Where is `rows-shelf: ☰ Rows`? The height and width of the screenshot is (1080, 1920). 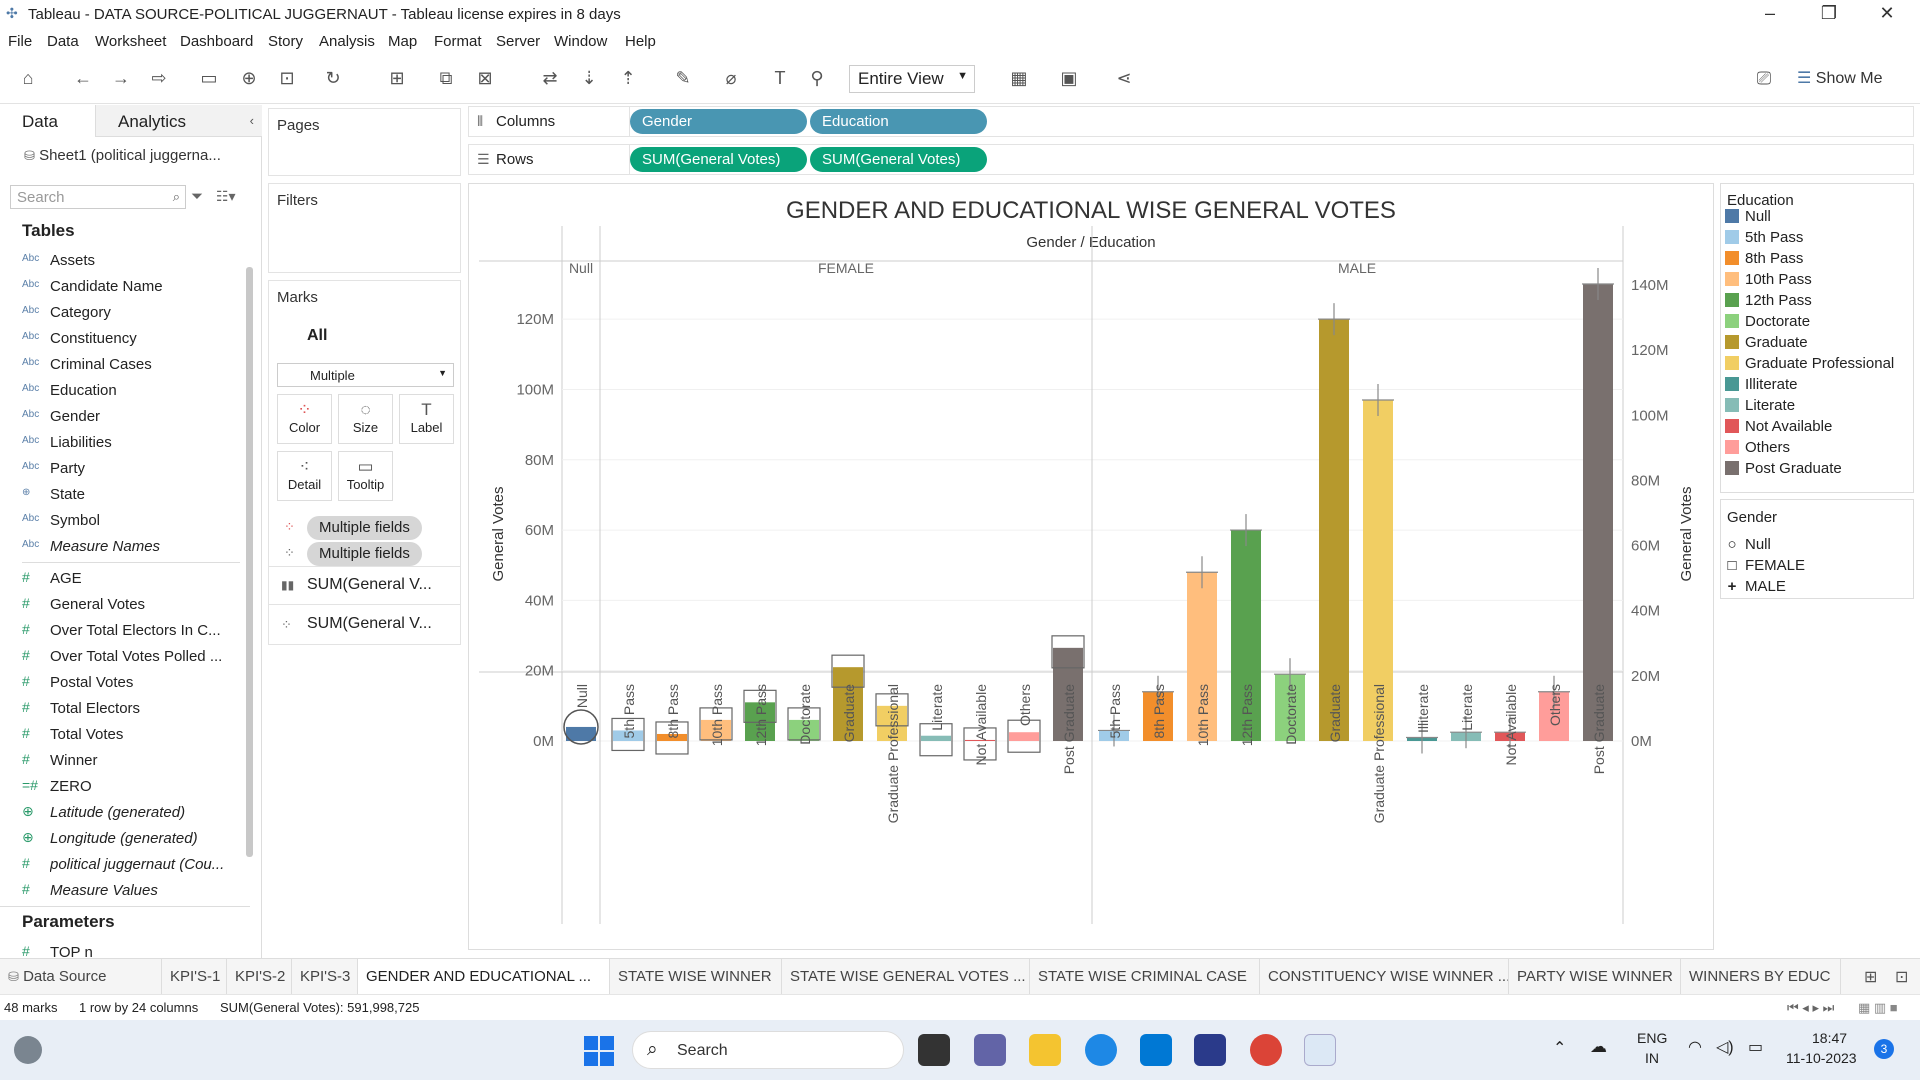 rows-shelf: ☰ Rows is located at coordinates (1191, 159).